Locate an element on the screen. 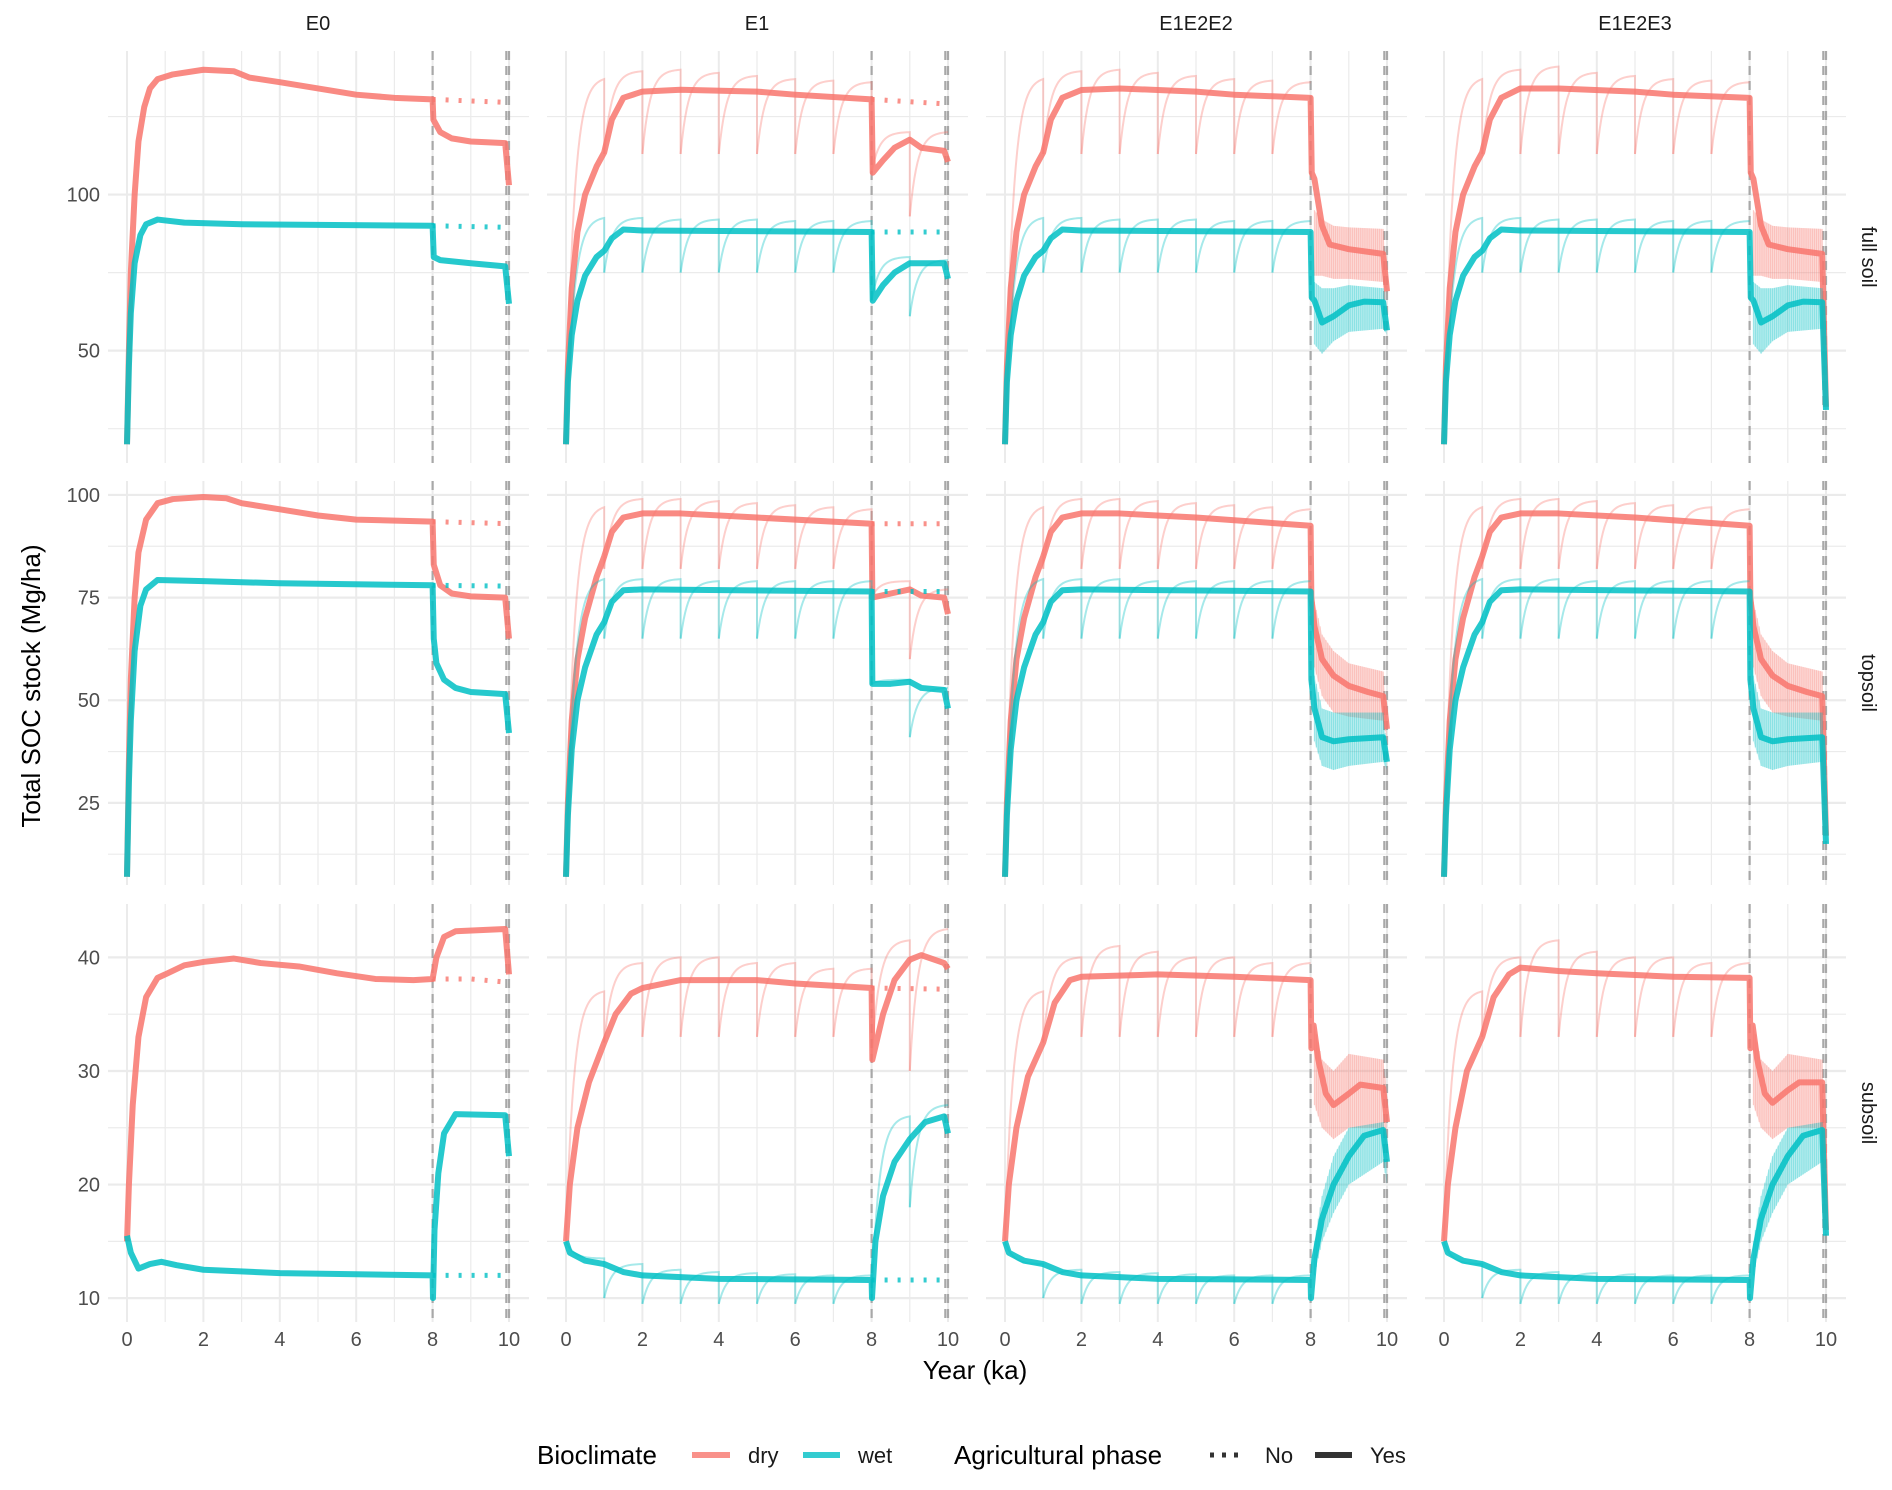 Image resolution: width=1892 pixels, height=1490 pixels. strip-label-subsoil: subsoil is located at coordinates (1868, 1113).